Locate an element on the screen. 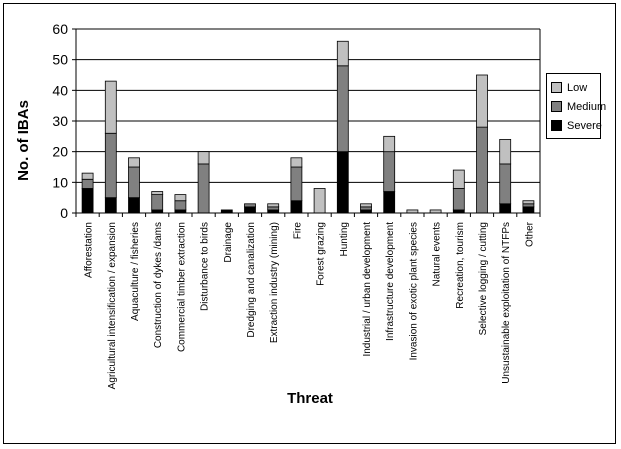 Image resolution: width=621 pixels, height=449 pixels. y-tick-label: 30 is located at coordinates (60, 121).